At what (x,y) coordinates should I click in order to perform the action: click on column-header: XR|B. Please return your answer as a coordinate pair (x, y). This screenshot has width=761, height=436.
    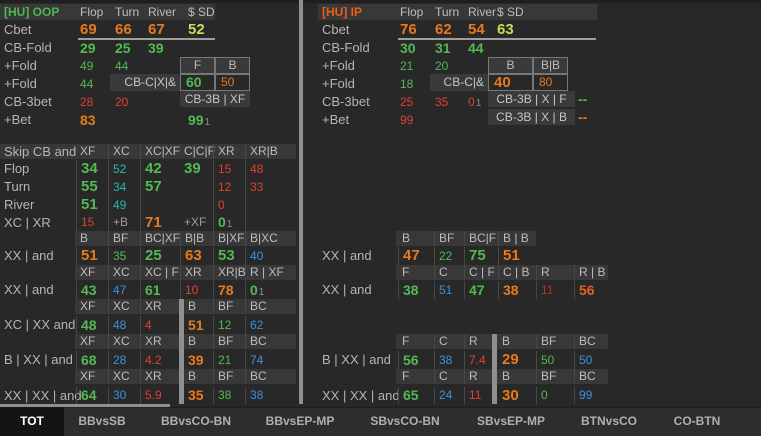
    Looking at the image, I should click on (229, 272).